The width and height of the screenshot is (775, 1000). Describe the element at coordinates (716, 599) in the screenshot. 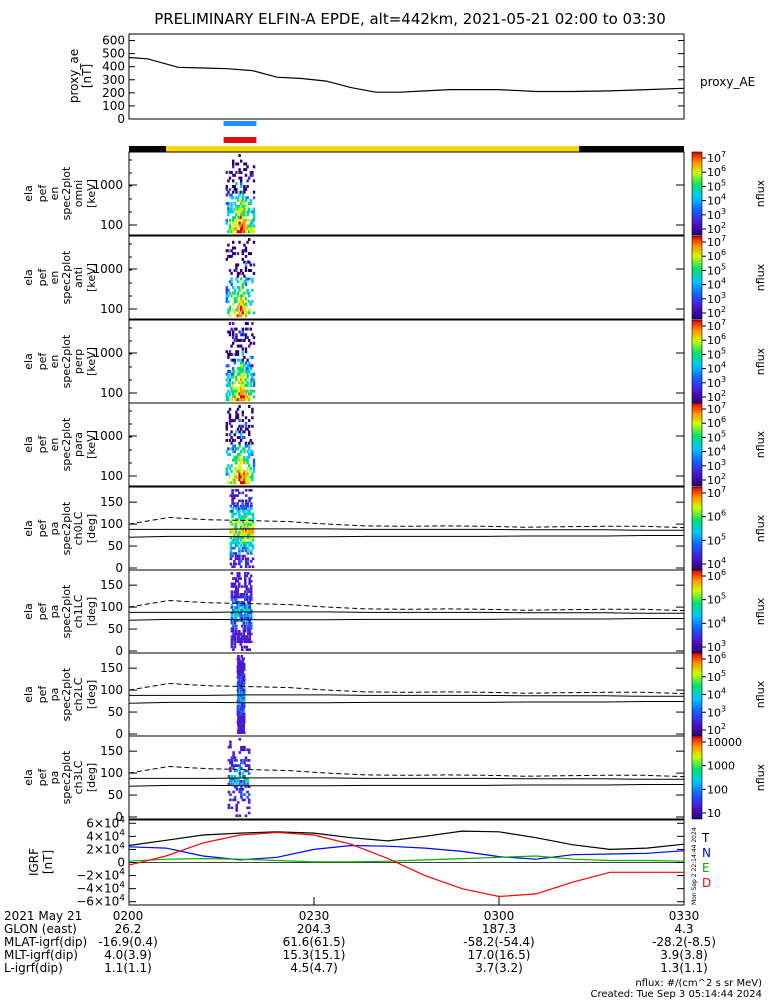

I see `colorbar-tick-label: 105` at that location.